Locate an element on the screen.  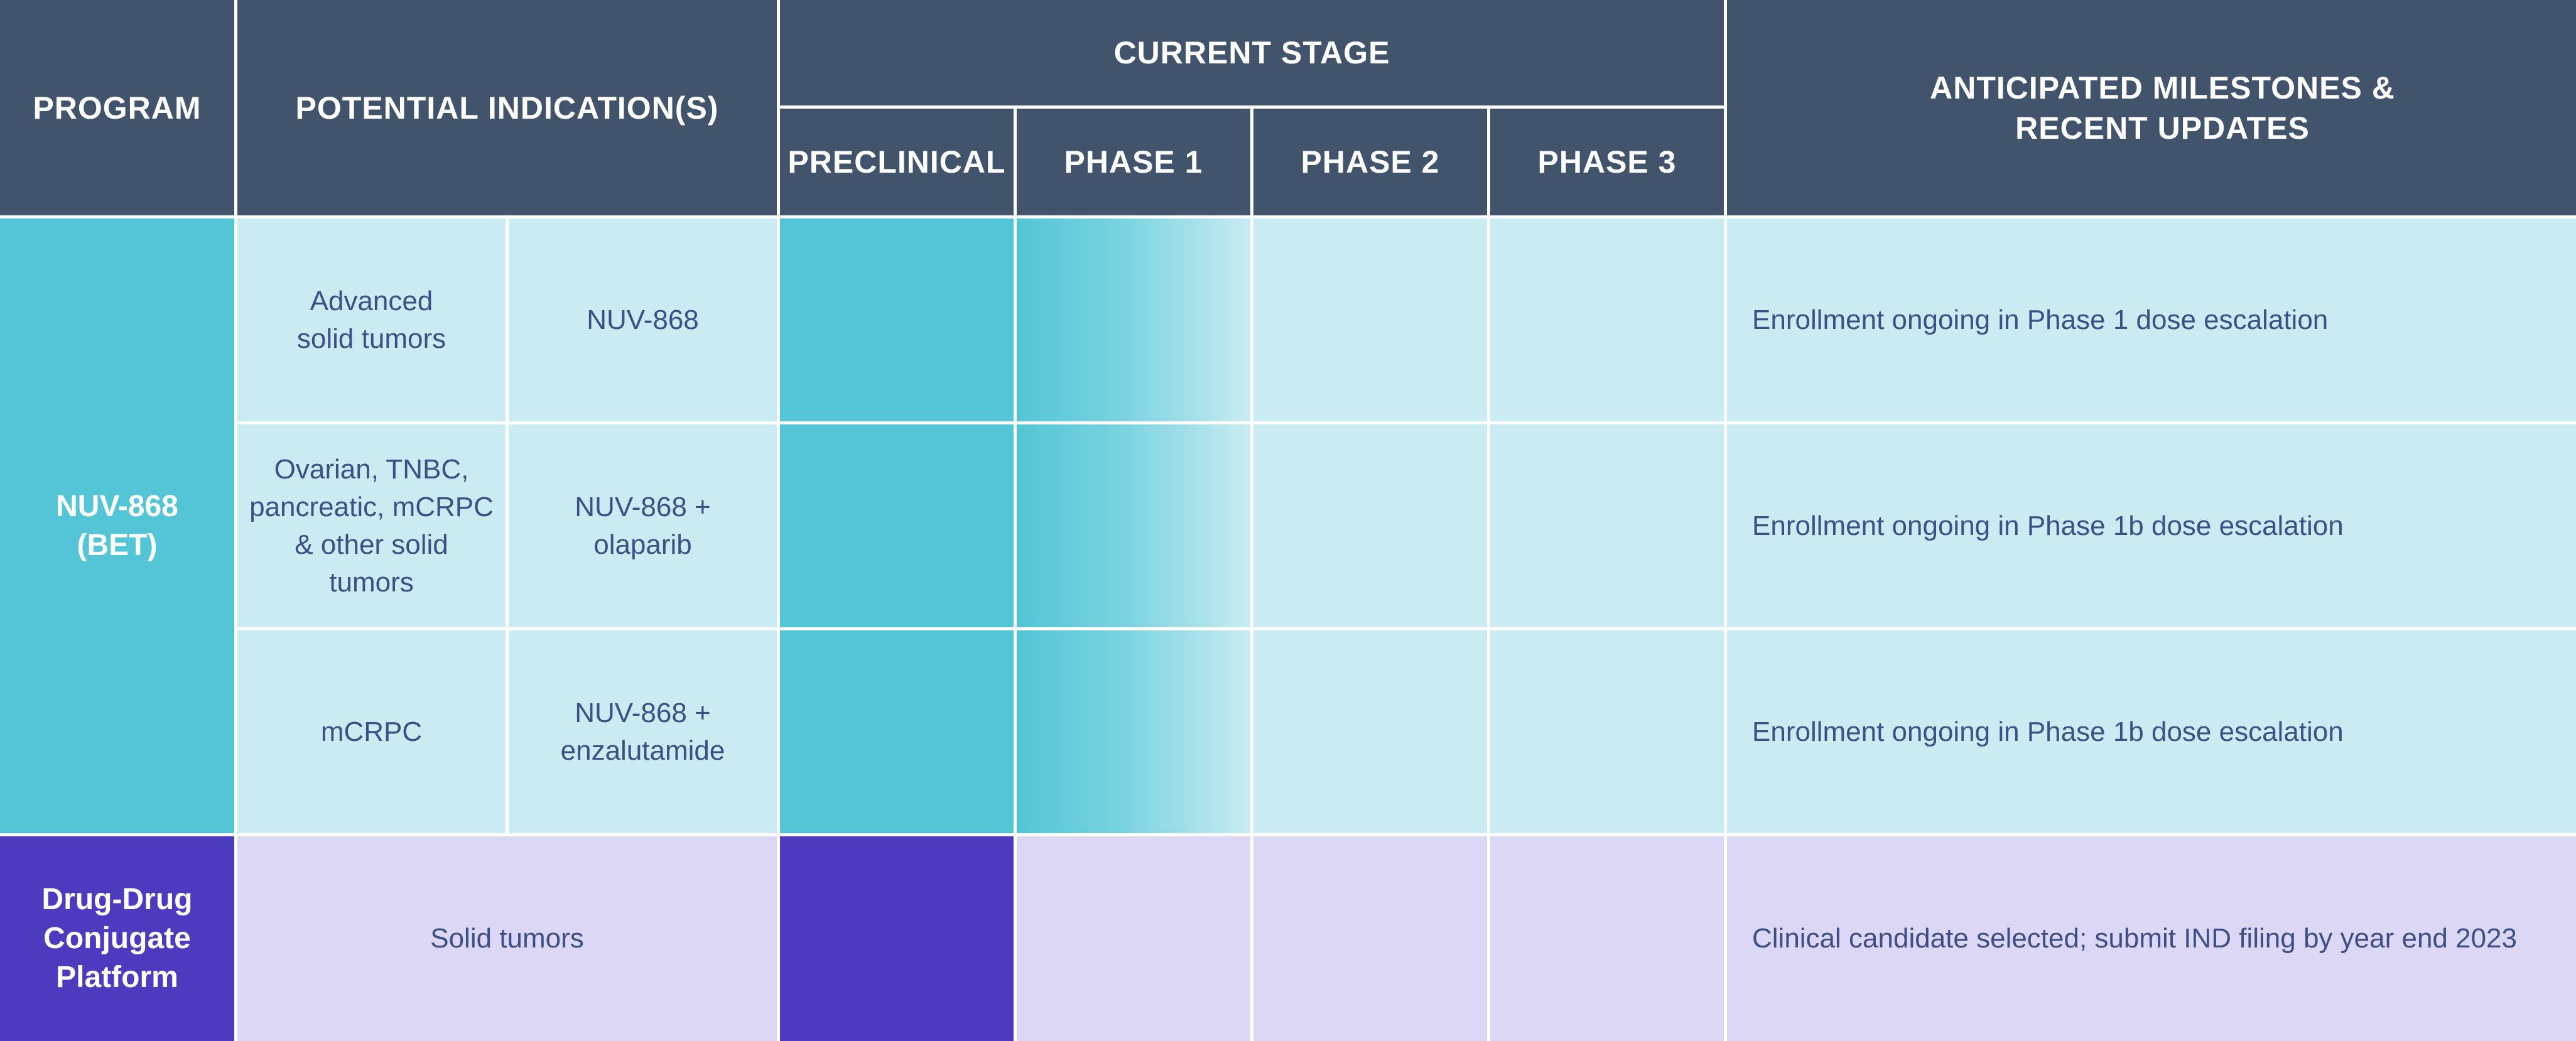
regimen-cell: NUV-868 + enzalutamide is located at coordinates (643, 732).